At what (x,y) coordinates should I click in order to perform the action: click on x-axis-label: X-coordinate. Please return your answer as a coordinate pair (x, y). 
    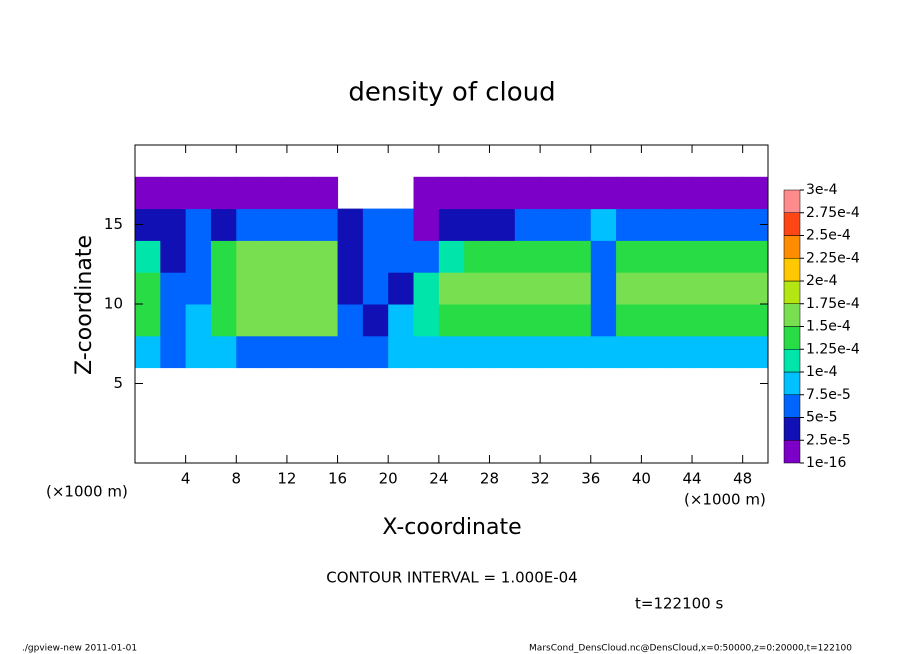
    Looking at the image, I should click on (451, 527).